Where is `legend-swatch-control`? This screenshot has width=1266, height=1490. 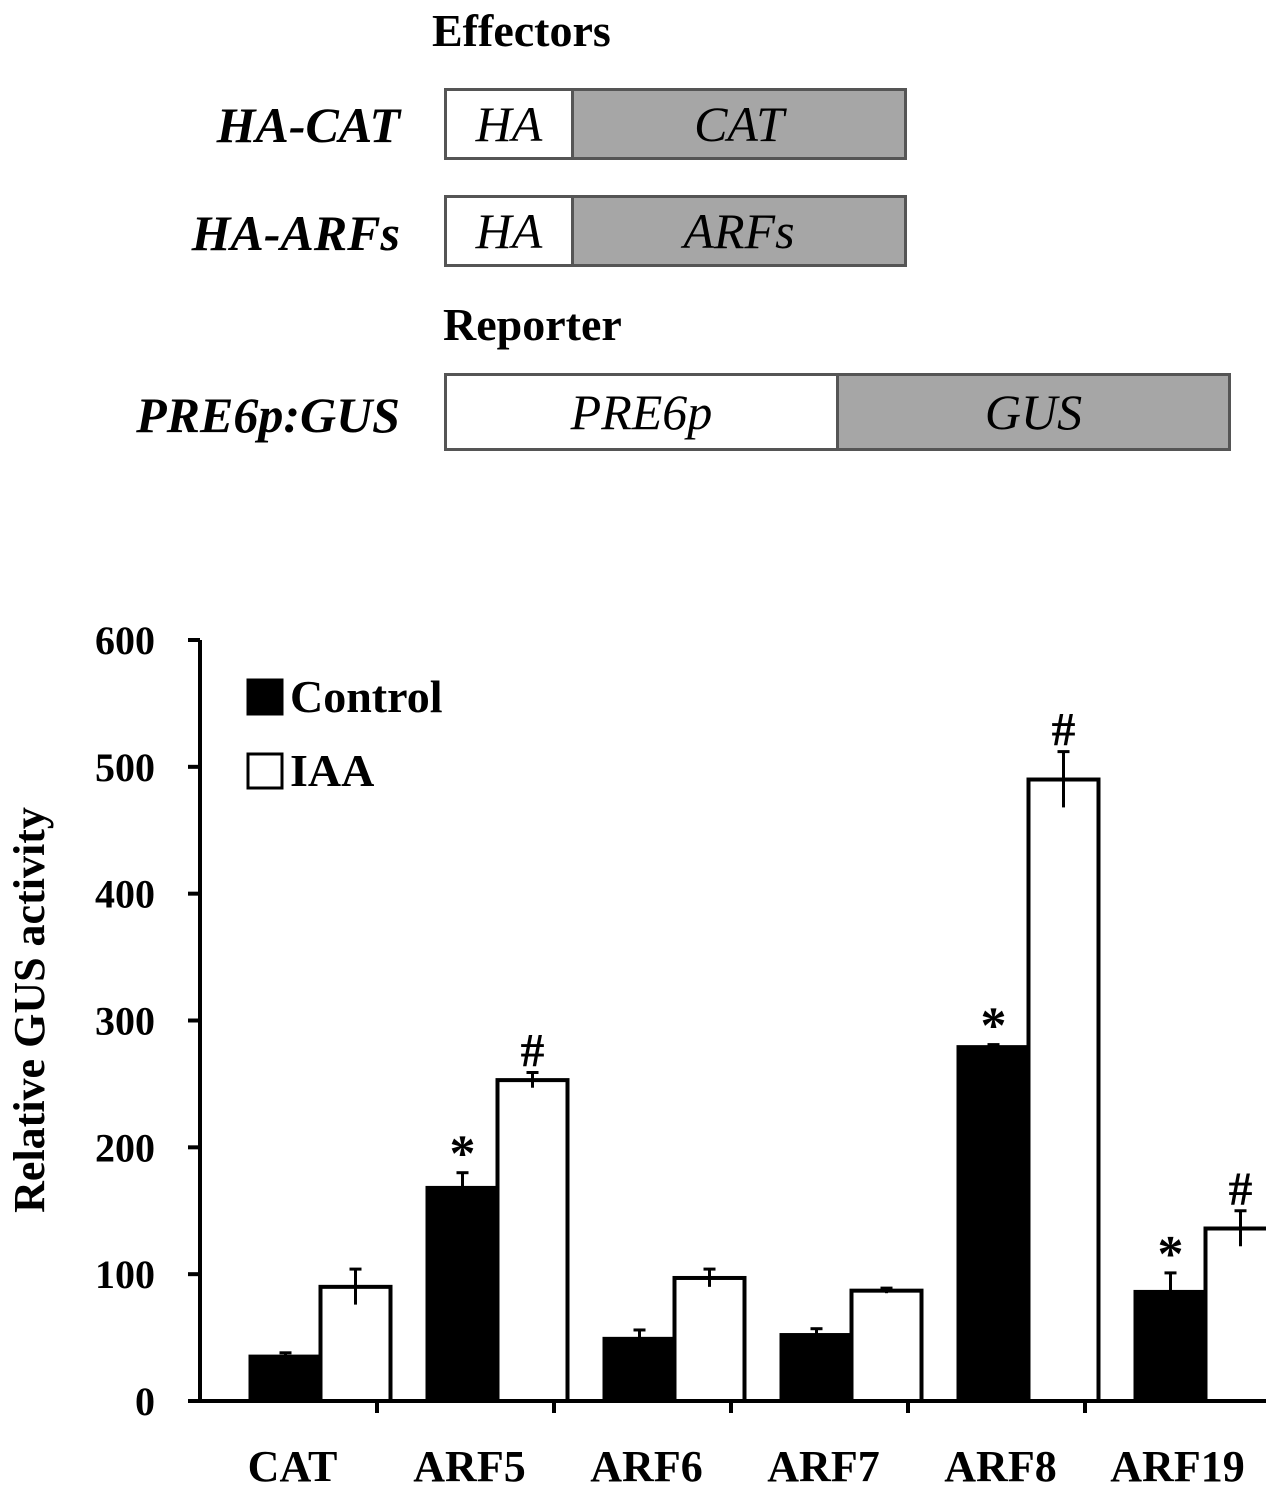 legend-swatch-control is located at coordinates (265, 697).